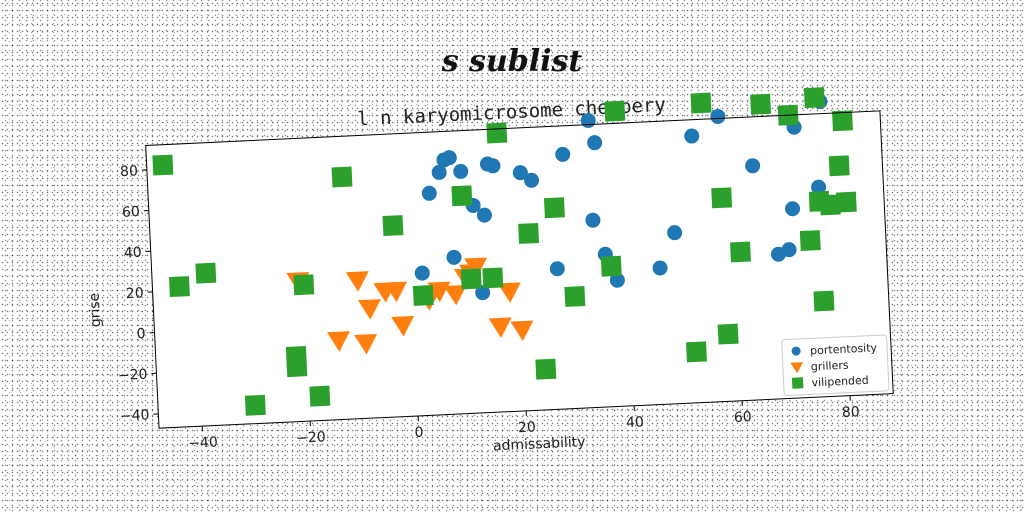 The image size is (1024, 512). I want to click on figure-suptitle: s sublist, so click(512, 61).